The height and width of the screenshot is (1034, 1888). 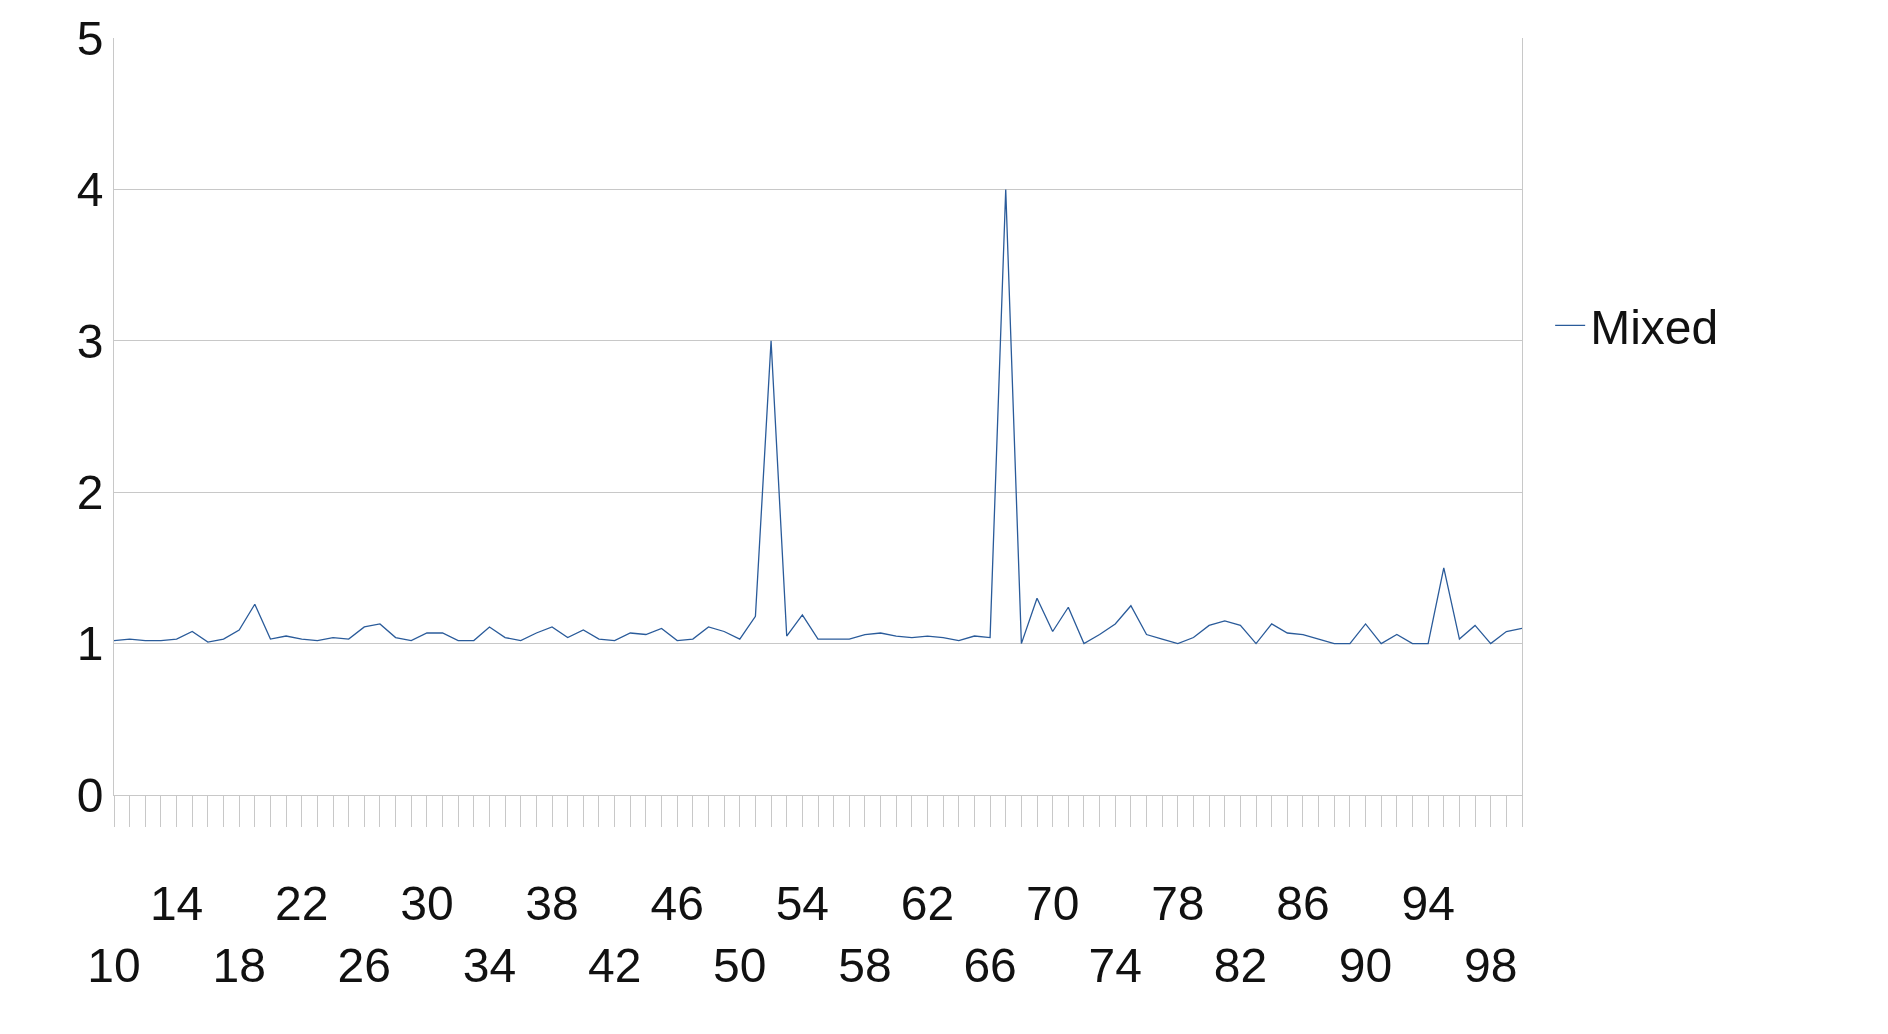 What do you see at coordinates (1240, 965) in the screenshot?
I see `x-tick-label: 82` at bounding box center [1240, 965].